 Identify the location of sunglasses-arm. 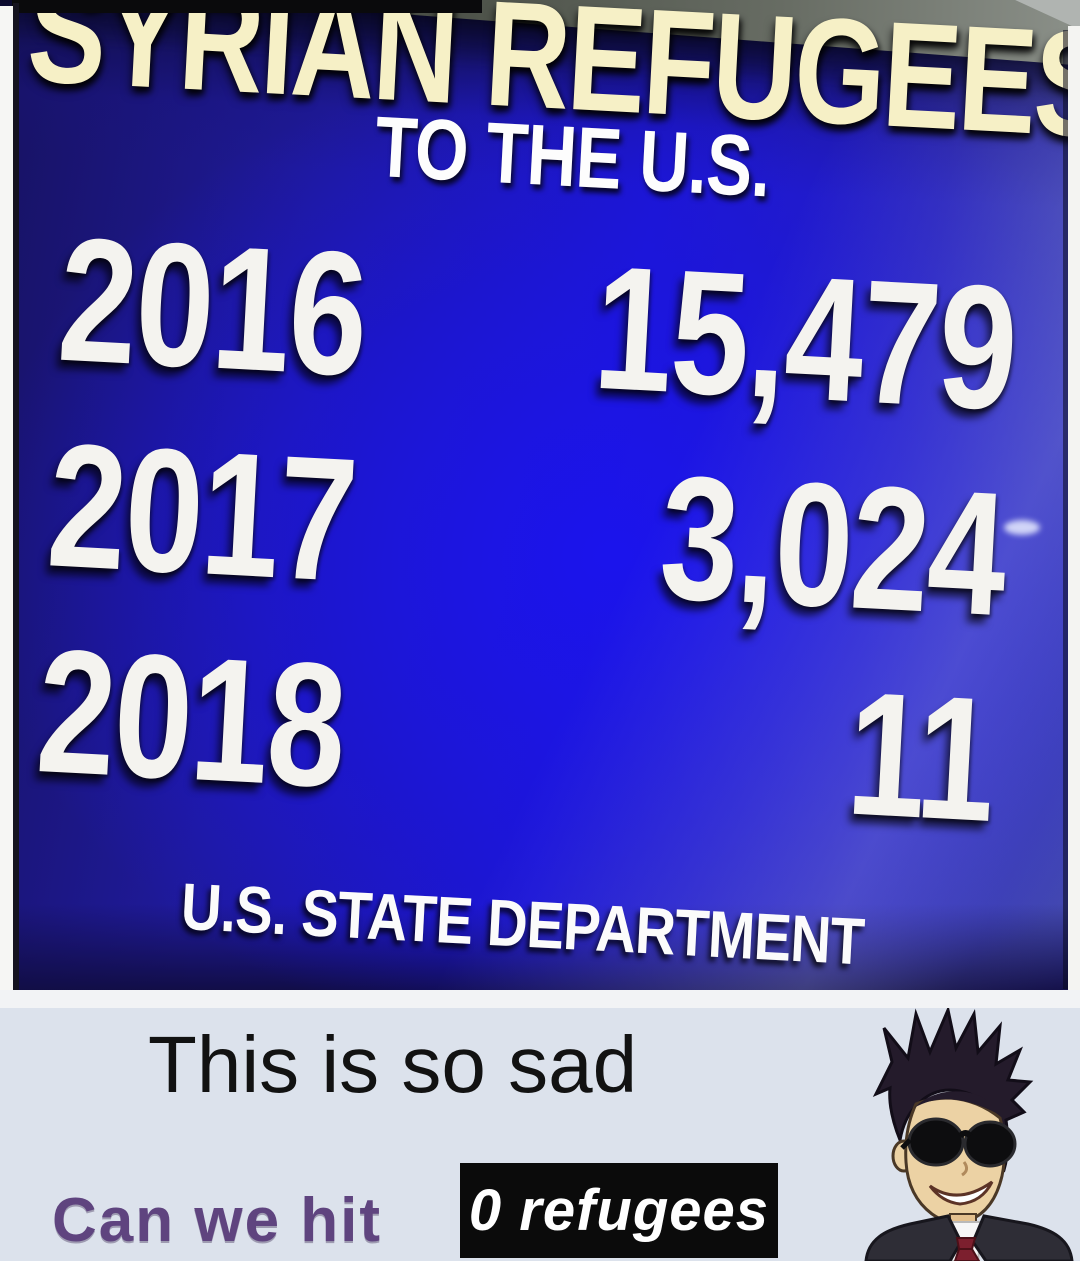
(906, 1144).